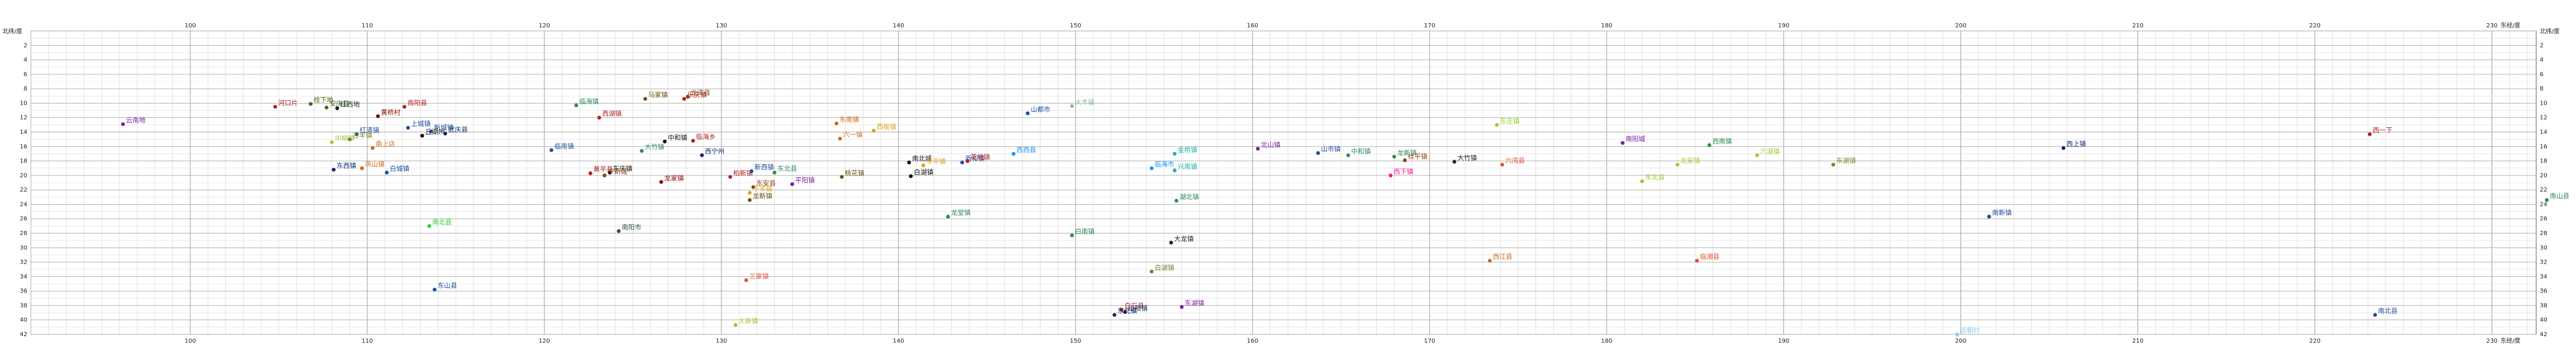  Describe the element at coordinates (2544, 291) in the screenshot. I see `y-tick-label-right: 36` at that location.